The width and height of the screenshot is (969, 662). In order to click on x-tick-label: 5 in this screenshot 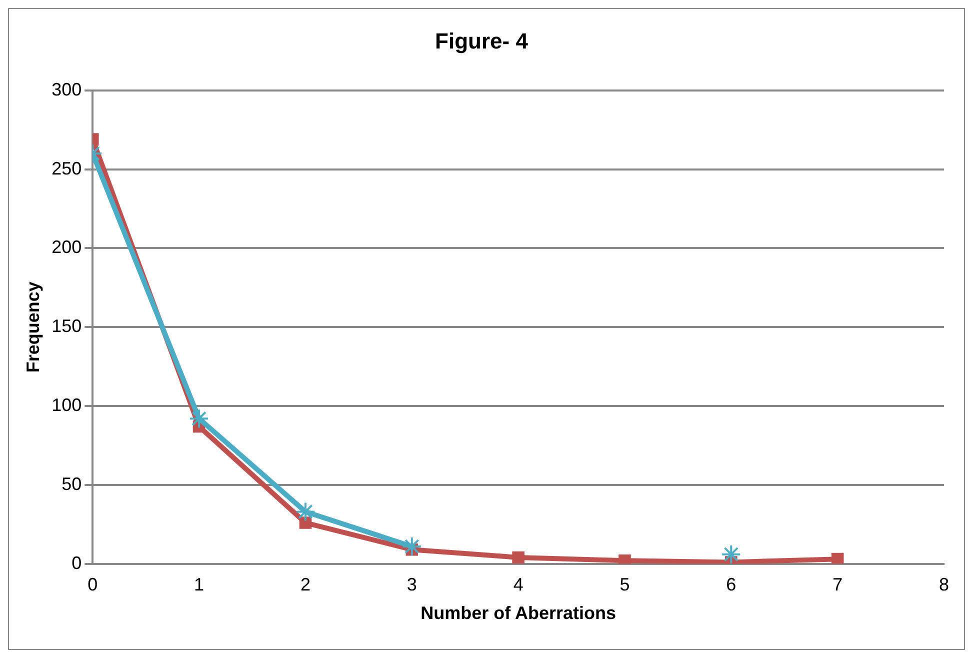, I will do `click(625, 584)`.